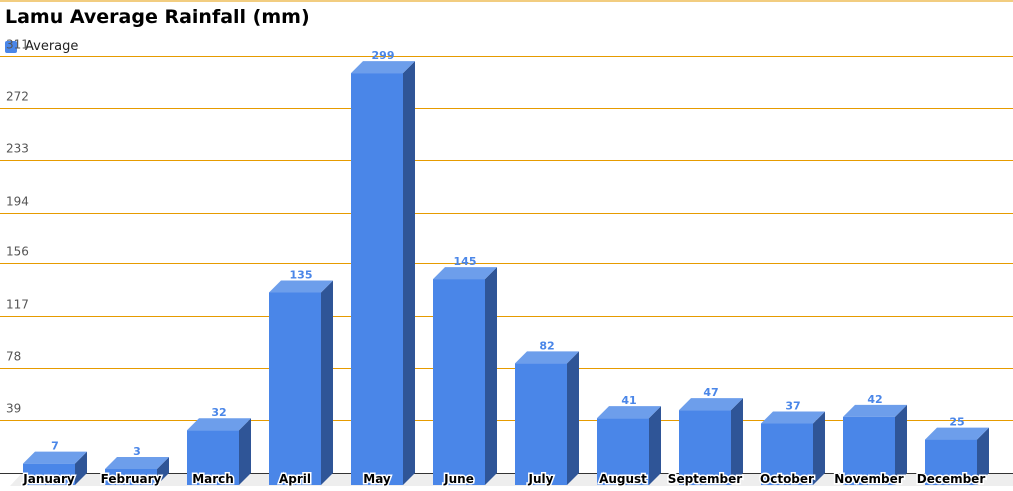 This screenshot has width=1013, height=491. I want to click on category-label-december: December, so click(951, 479).